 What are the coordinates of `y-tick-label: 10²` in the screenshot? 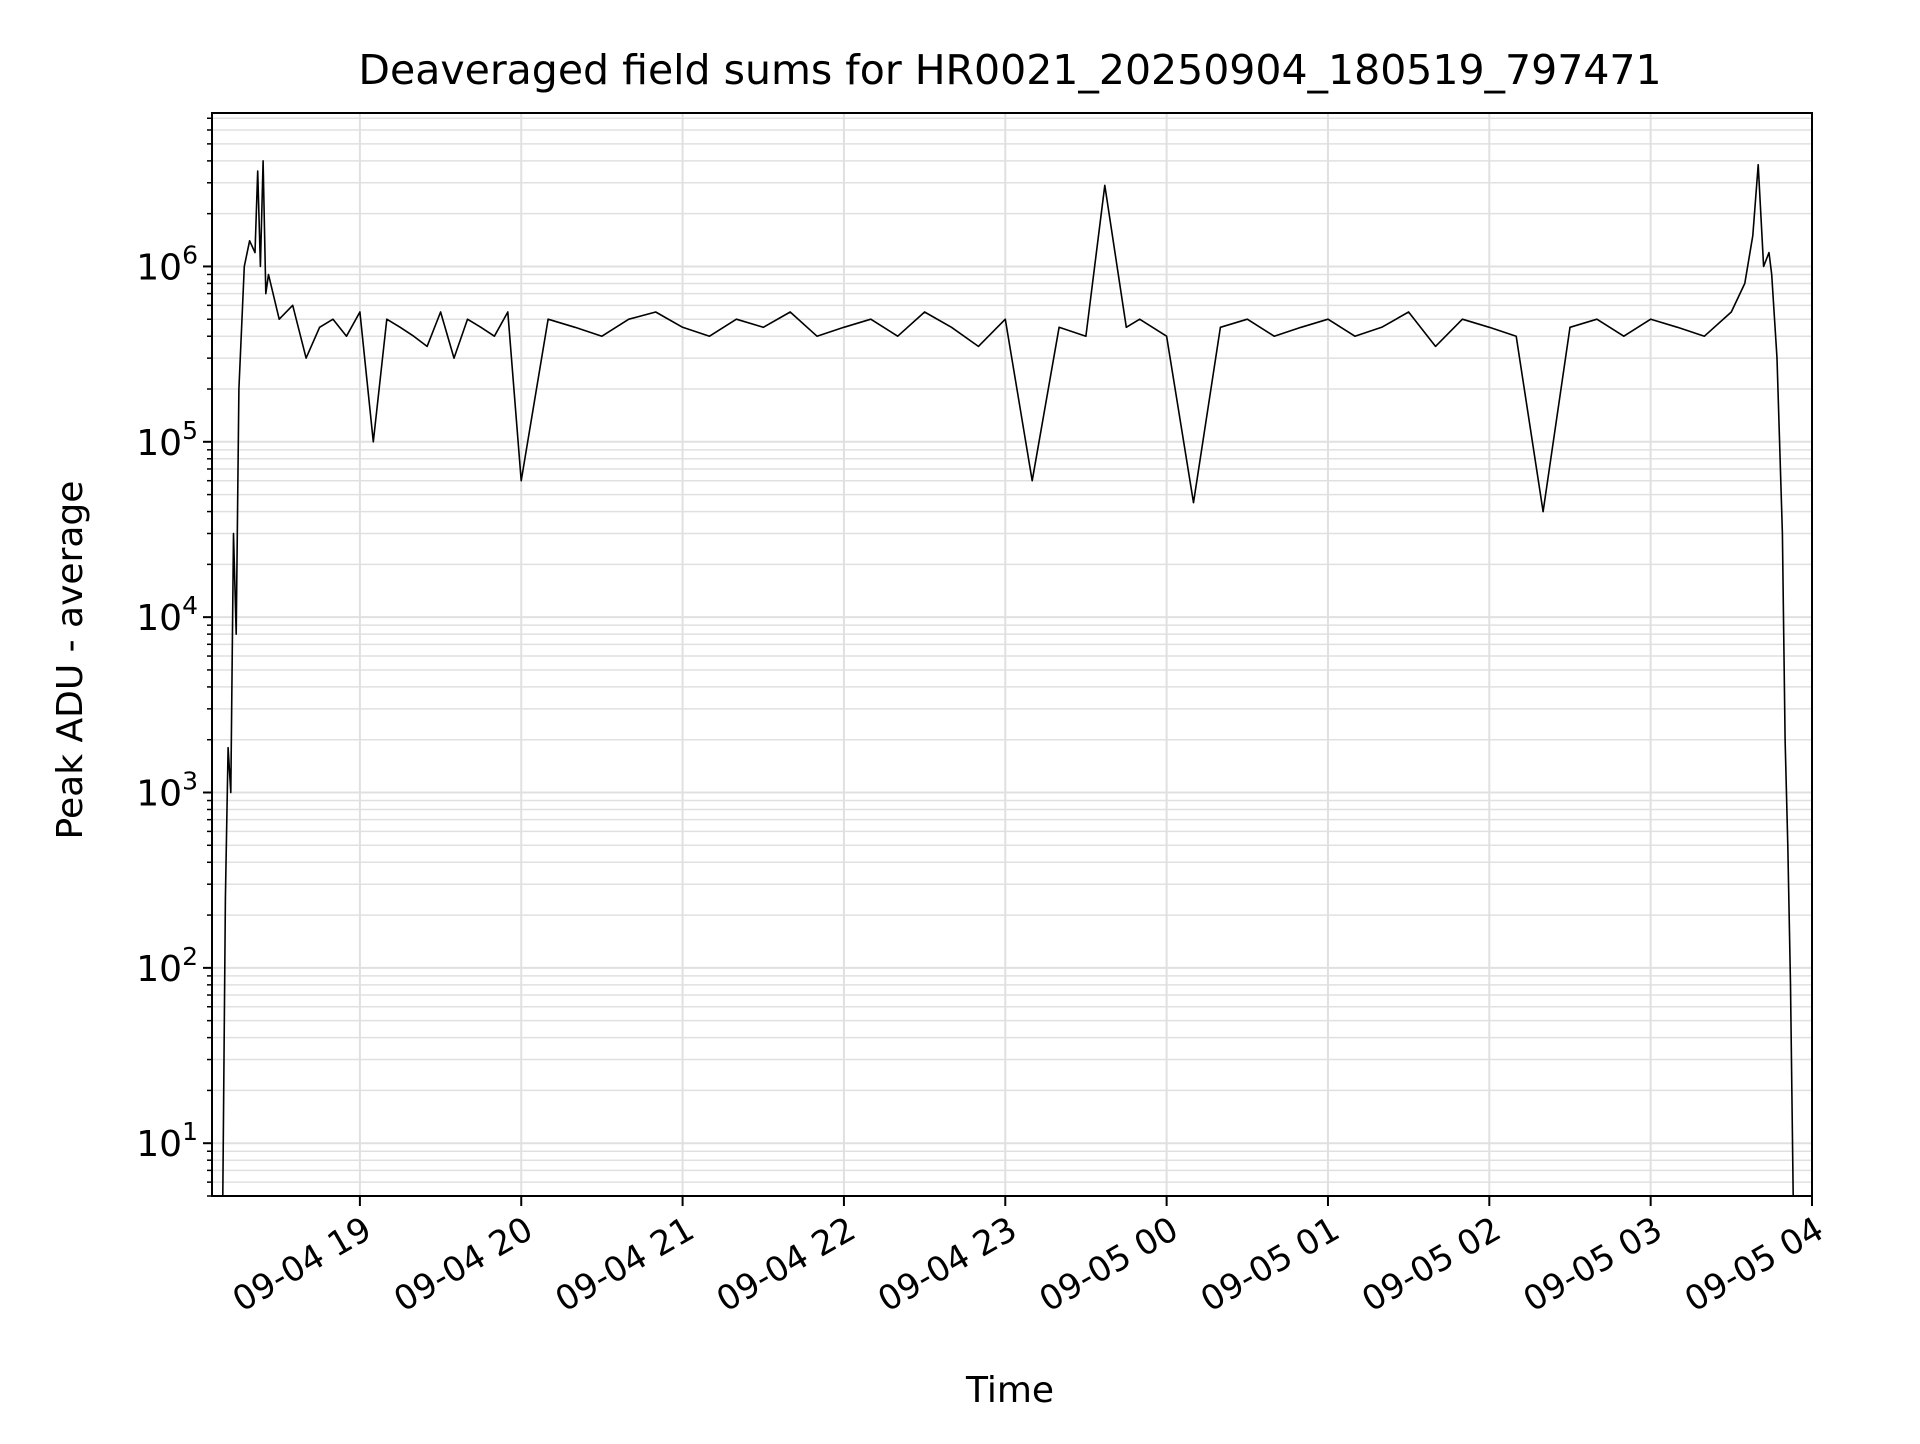 It's located at (167, 966).